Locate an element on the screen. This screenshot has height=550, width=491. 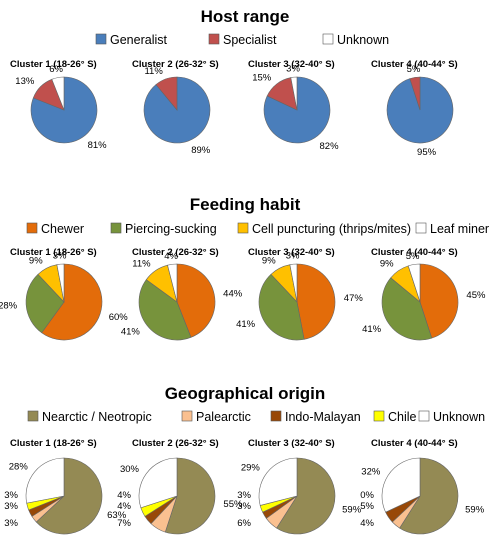
pie-chart: Cluster 3 (32-40° S) 82% 15% 3% is located at coordinates (293, 105).